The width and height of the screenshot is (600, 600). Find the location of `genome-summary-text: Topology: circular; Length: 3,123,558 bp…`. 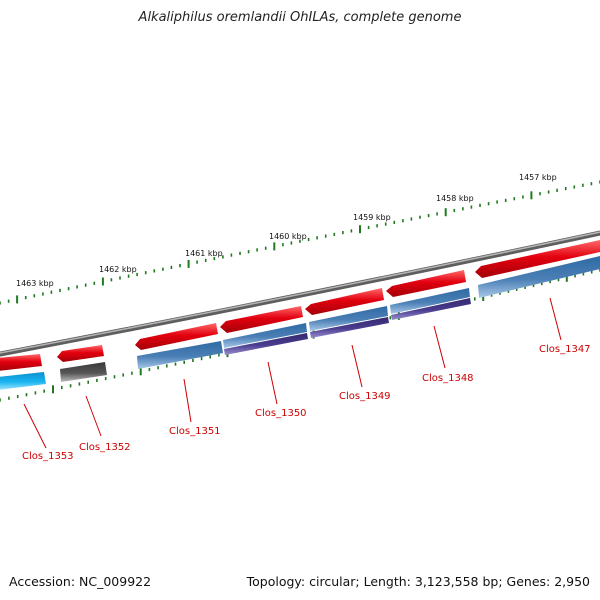

genome-summary-text: Topology: circular; Length: 3,123,558 bp… is located at coordinates (418, 581).